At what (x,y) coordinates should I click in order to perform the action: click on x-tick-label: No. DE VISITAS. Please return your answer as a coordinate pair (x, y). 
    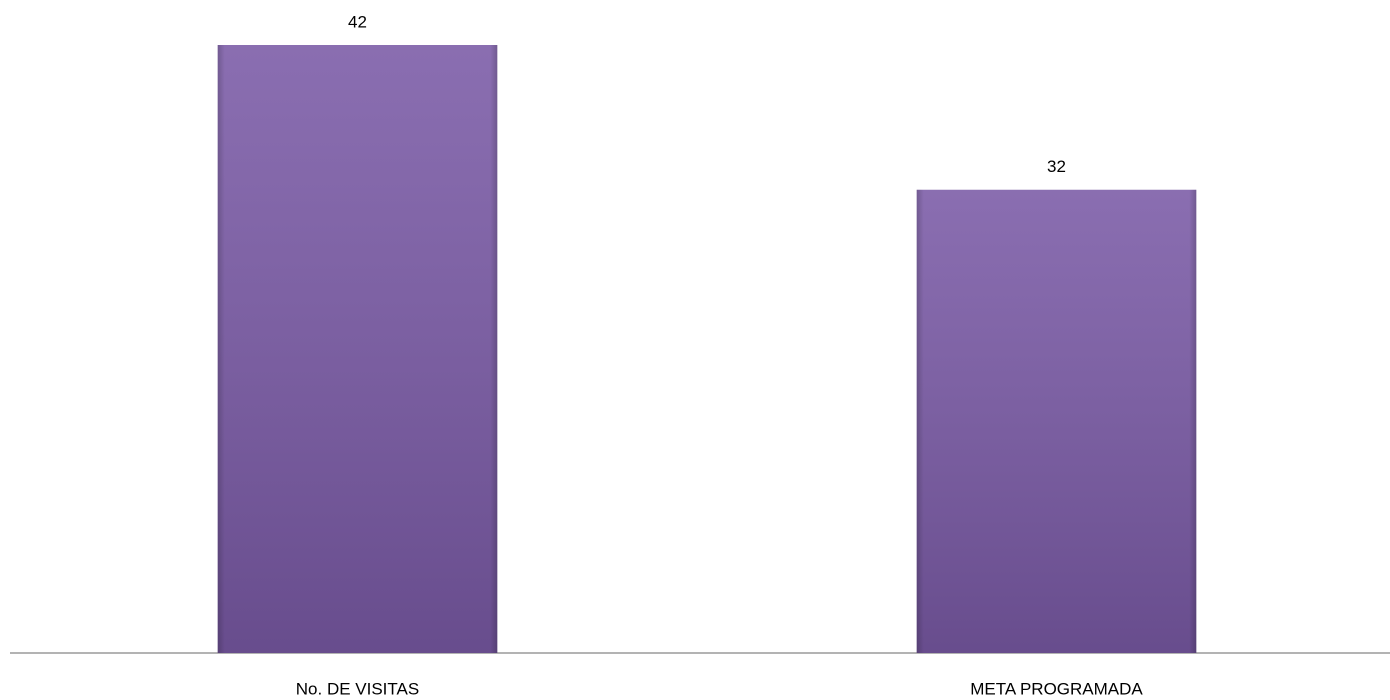
    Looking at the image, I should click on (357, 688).